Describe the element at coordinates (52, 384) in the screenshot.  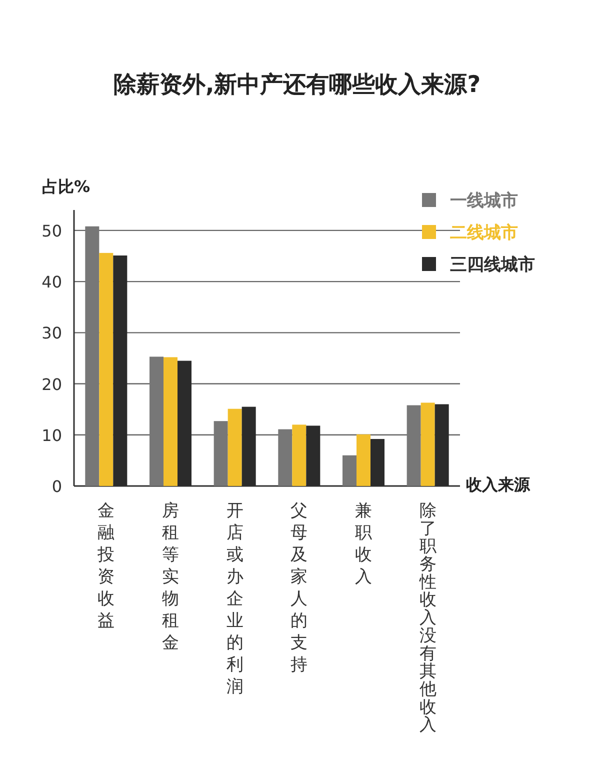
I see `y-tick-label: 20` at that location.